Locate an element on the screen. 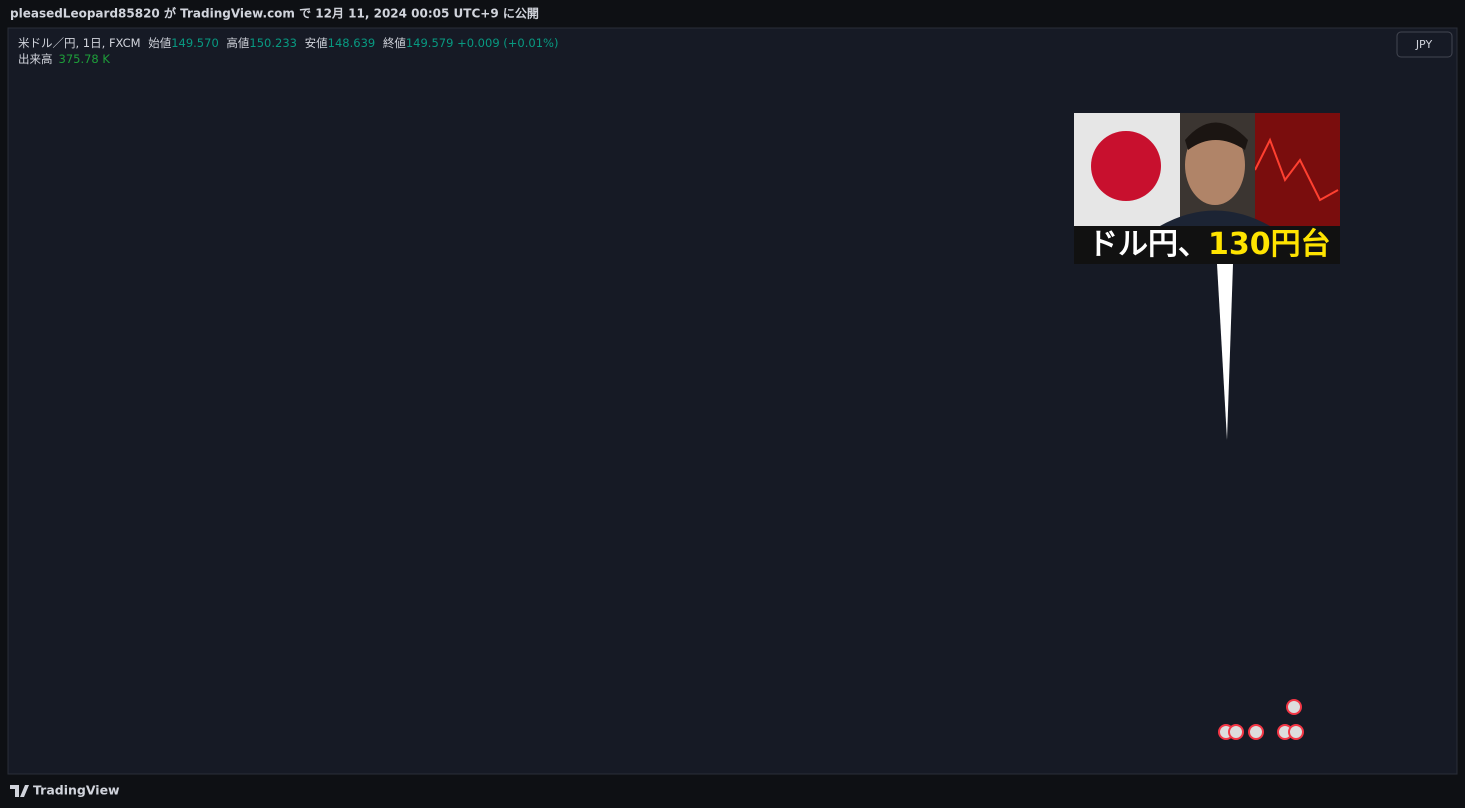 This screenshot has height=808, width=1465. legend-value: 148.639 is located at coordinates (351, 43).